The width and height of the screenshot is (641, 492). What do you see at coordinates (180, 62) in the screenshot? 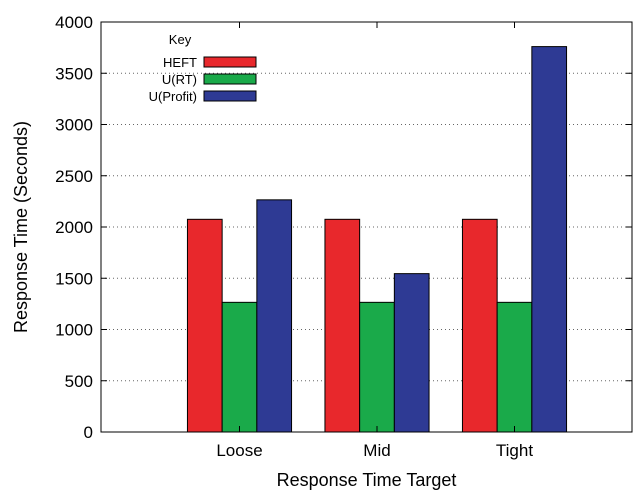
I see `legend-label: HEFT` at bounding box center [180, 62].